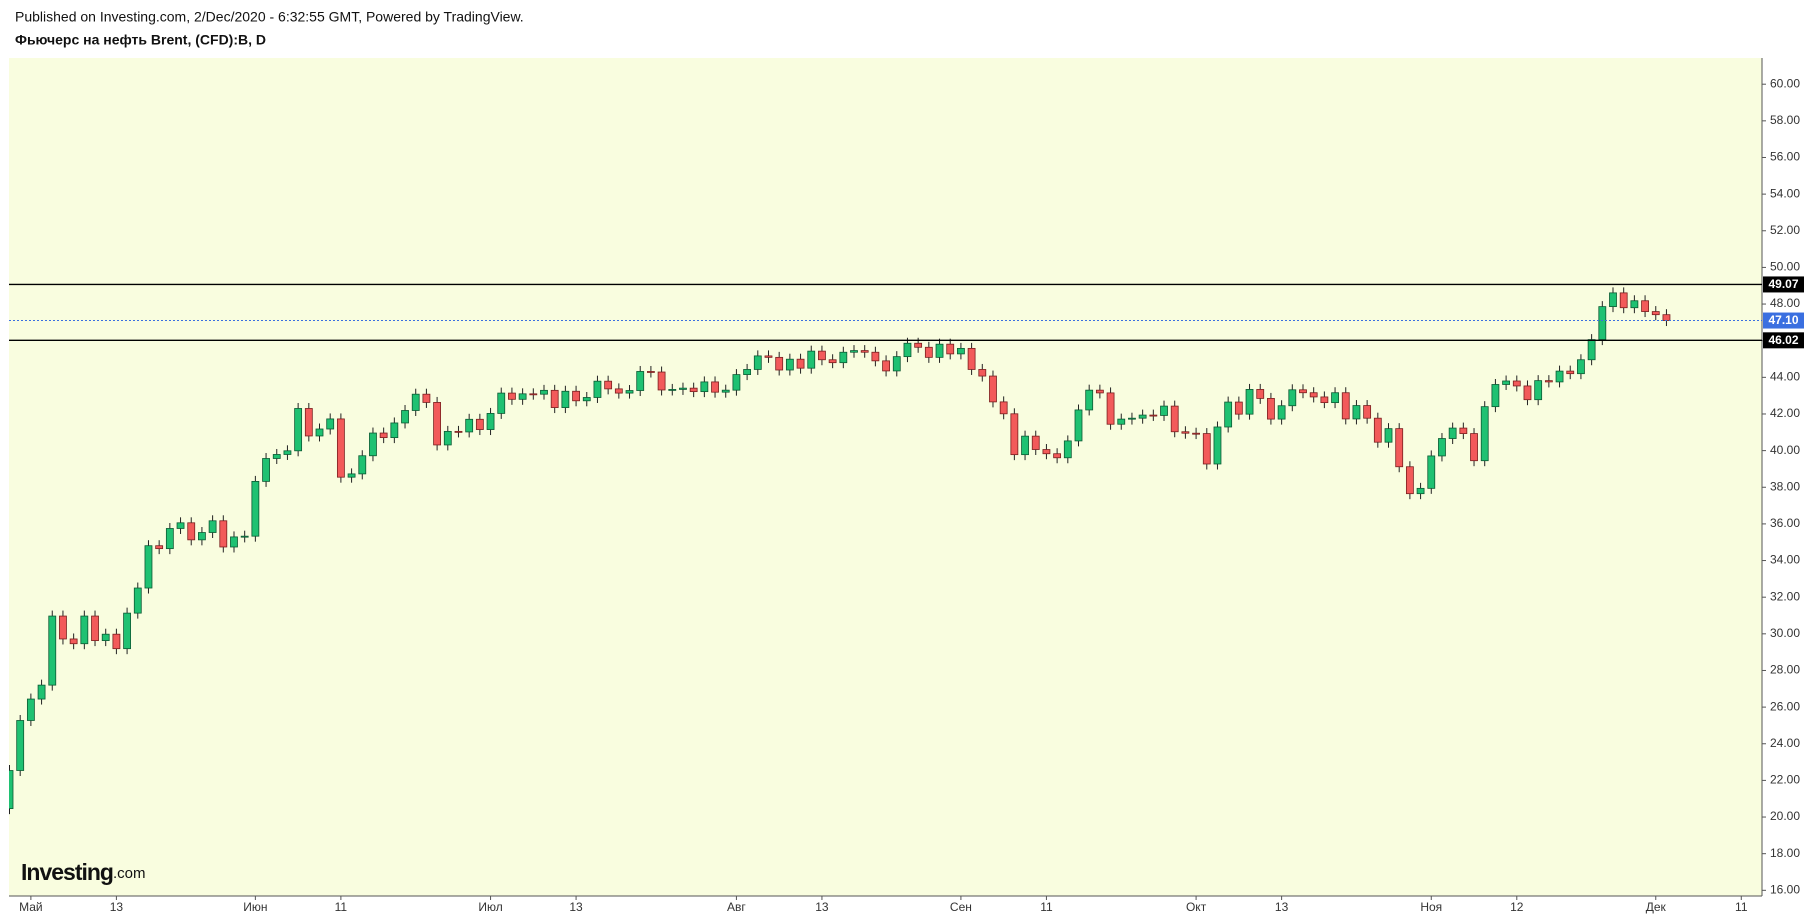  I want to click on x-tick-label: Дек, so click(1656, 907).